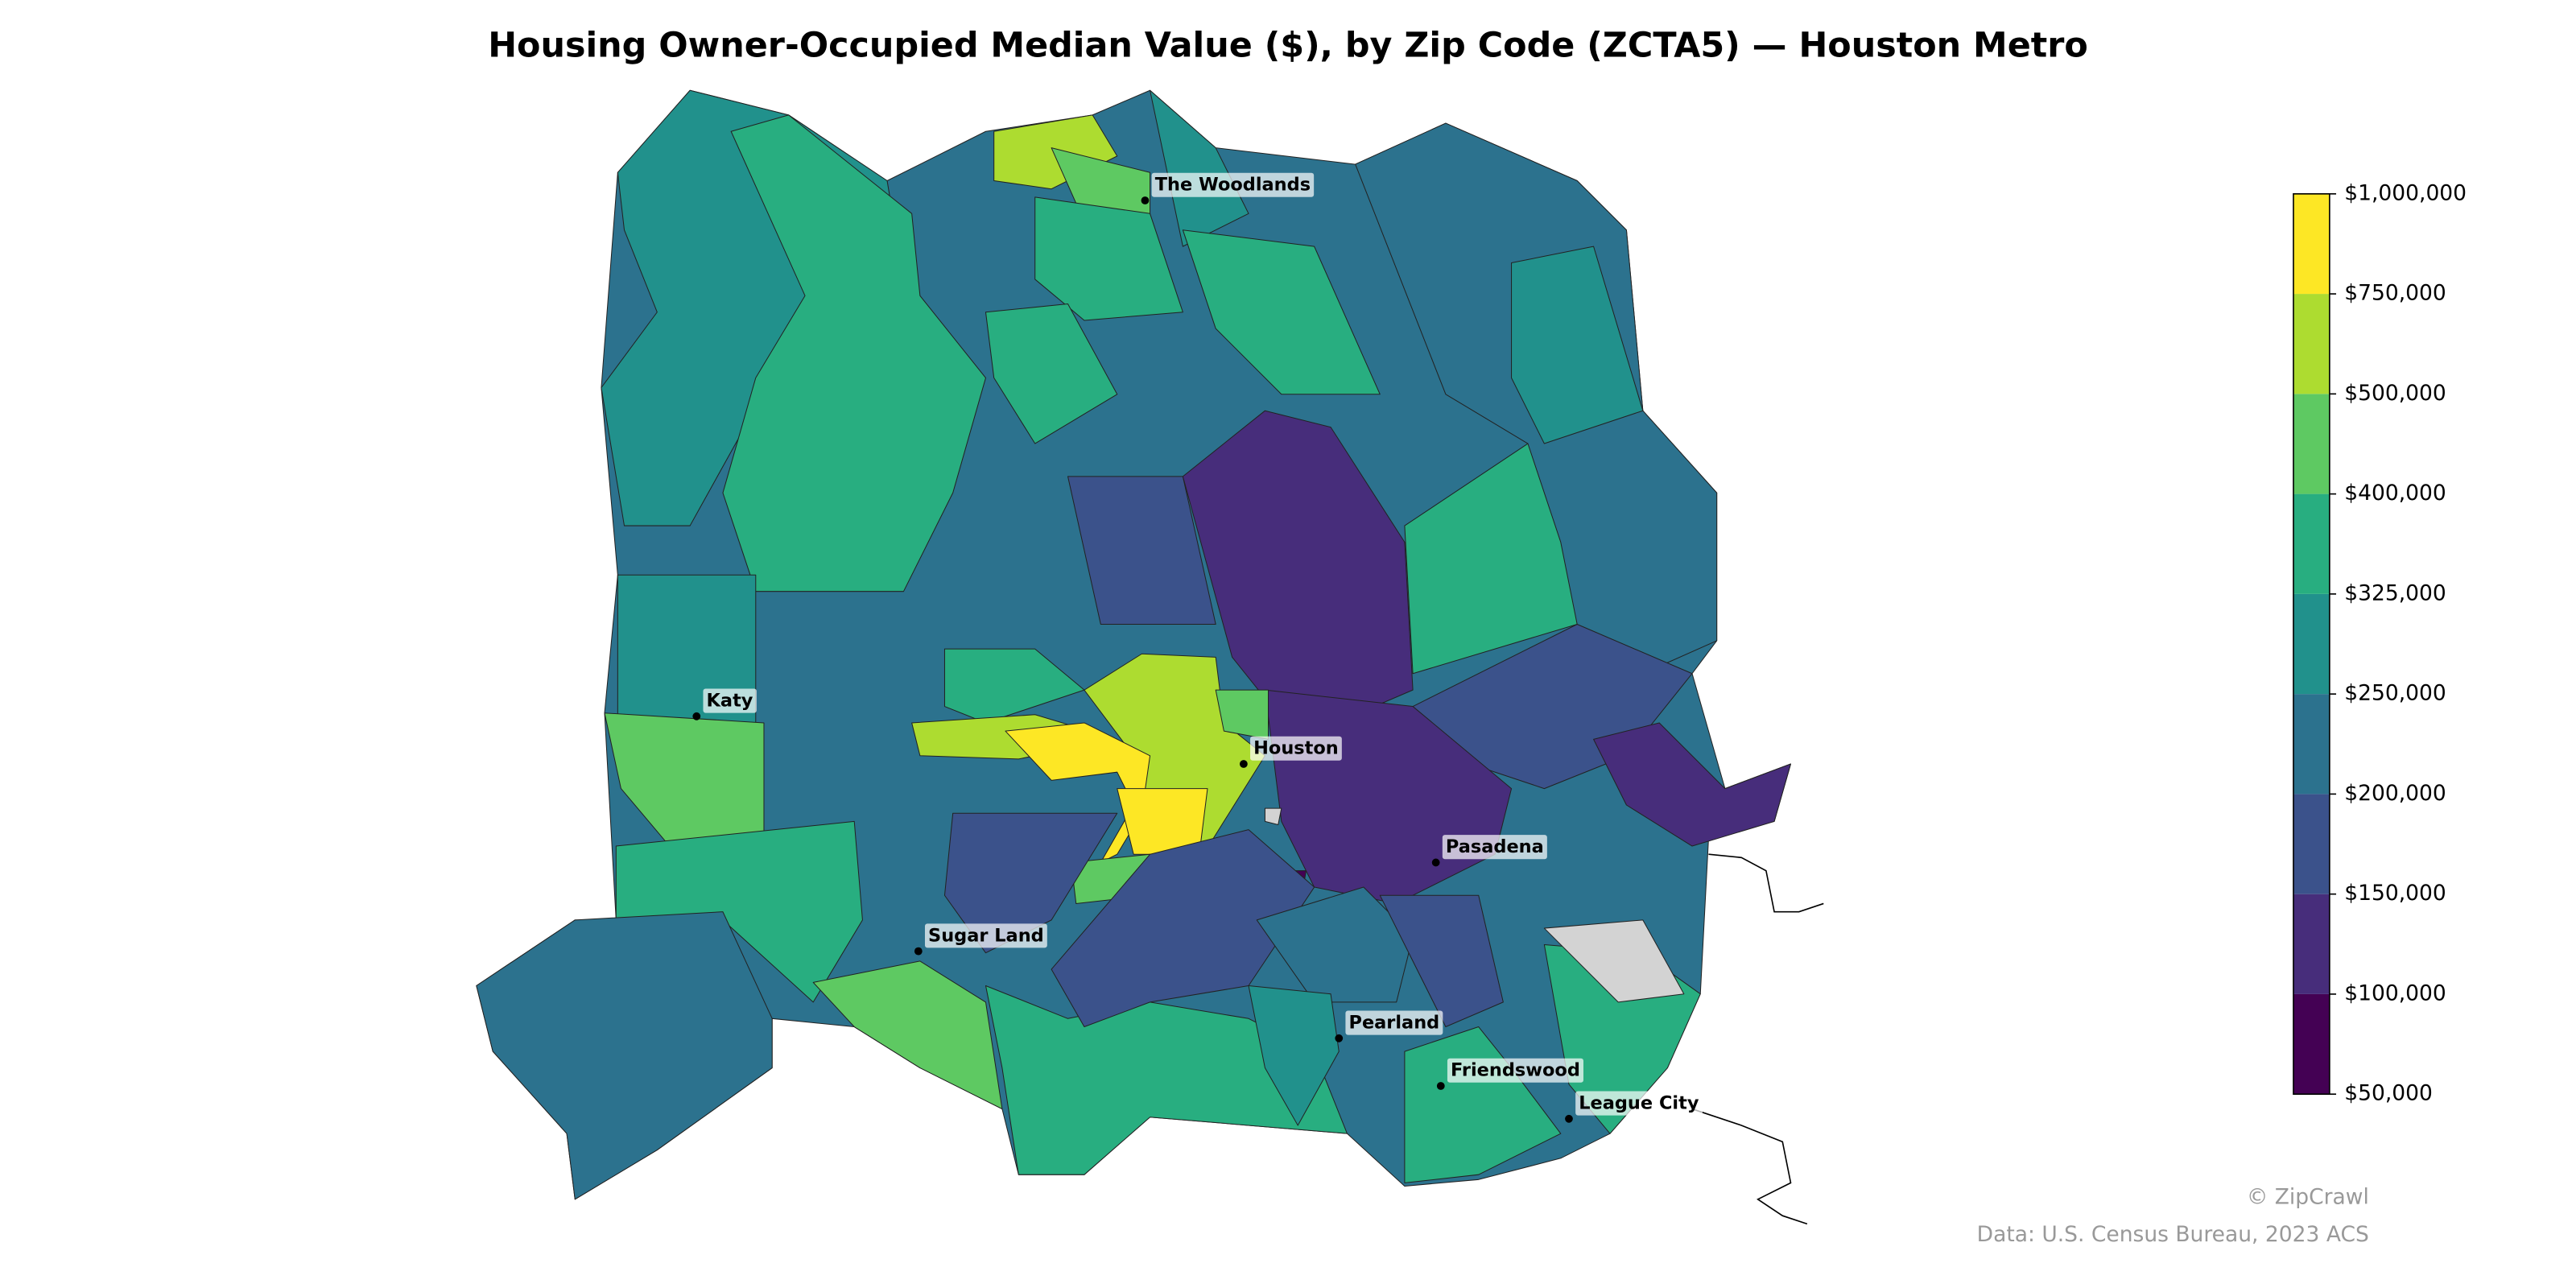 The width and height of the screenshot is (2576, 1288). I want to click on colorbar-tick-label: $1,000,000, so click(2405, 192).